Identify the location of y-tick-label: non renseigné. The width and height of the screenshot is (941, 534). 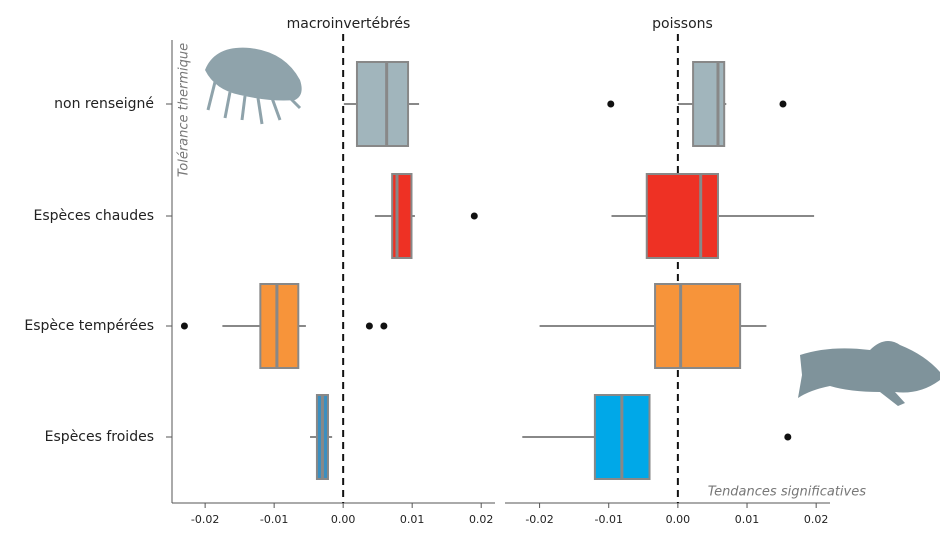
(104, 104).